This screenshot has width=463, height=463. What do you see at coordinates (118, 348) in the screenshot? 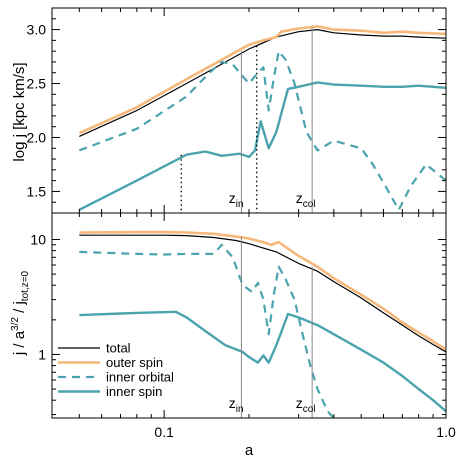
I see `legend-label-total: total` at bounding box center [118, 348].